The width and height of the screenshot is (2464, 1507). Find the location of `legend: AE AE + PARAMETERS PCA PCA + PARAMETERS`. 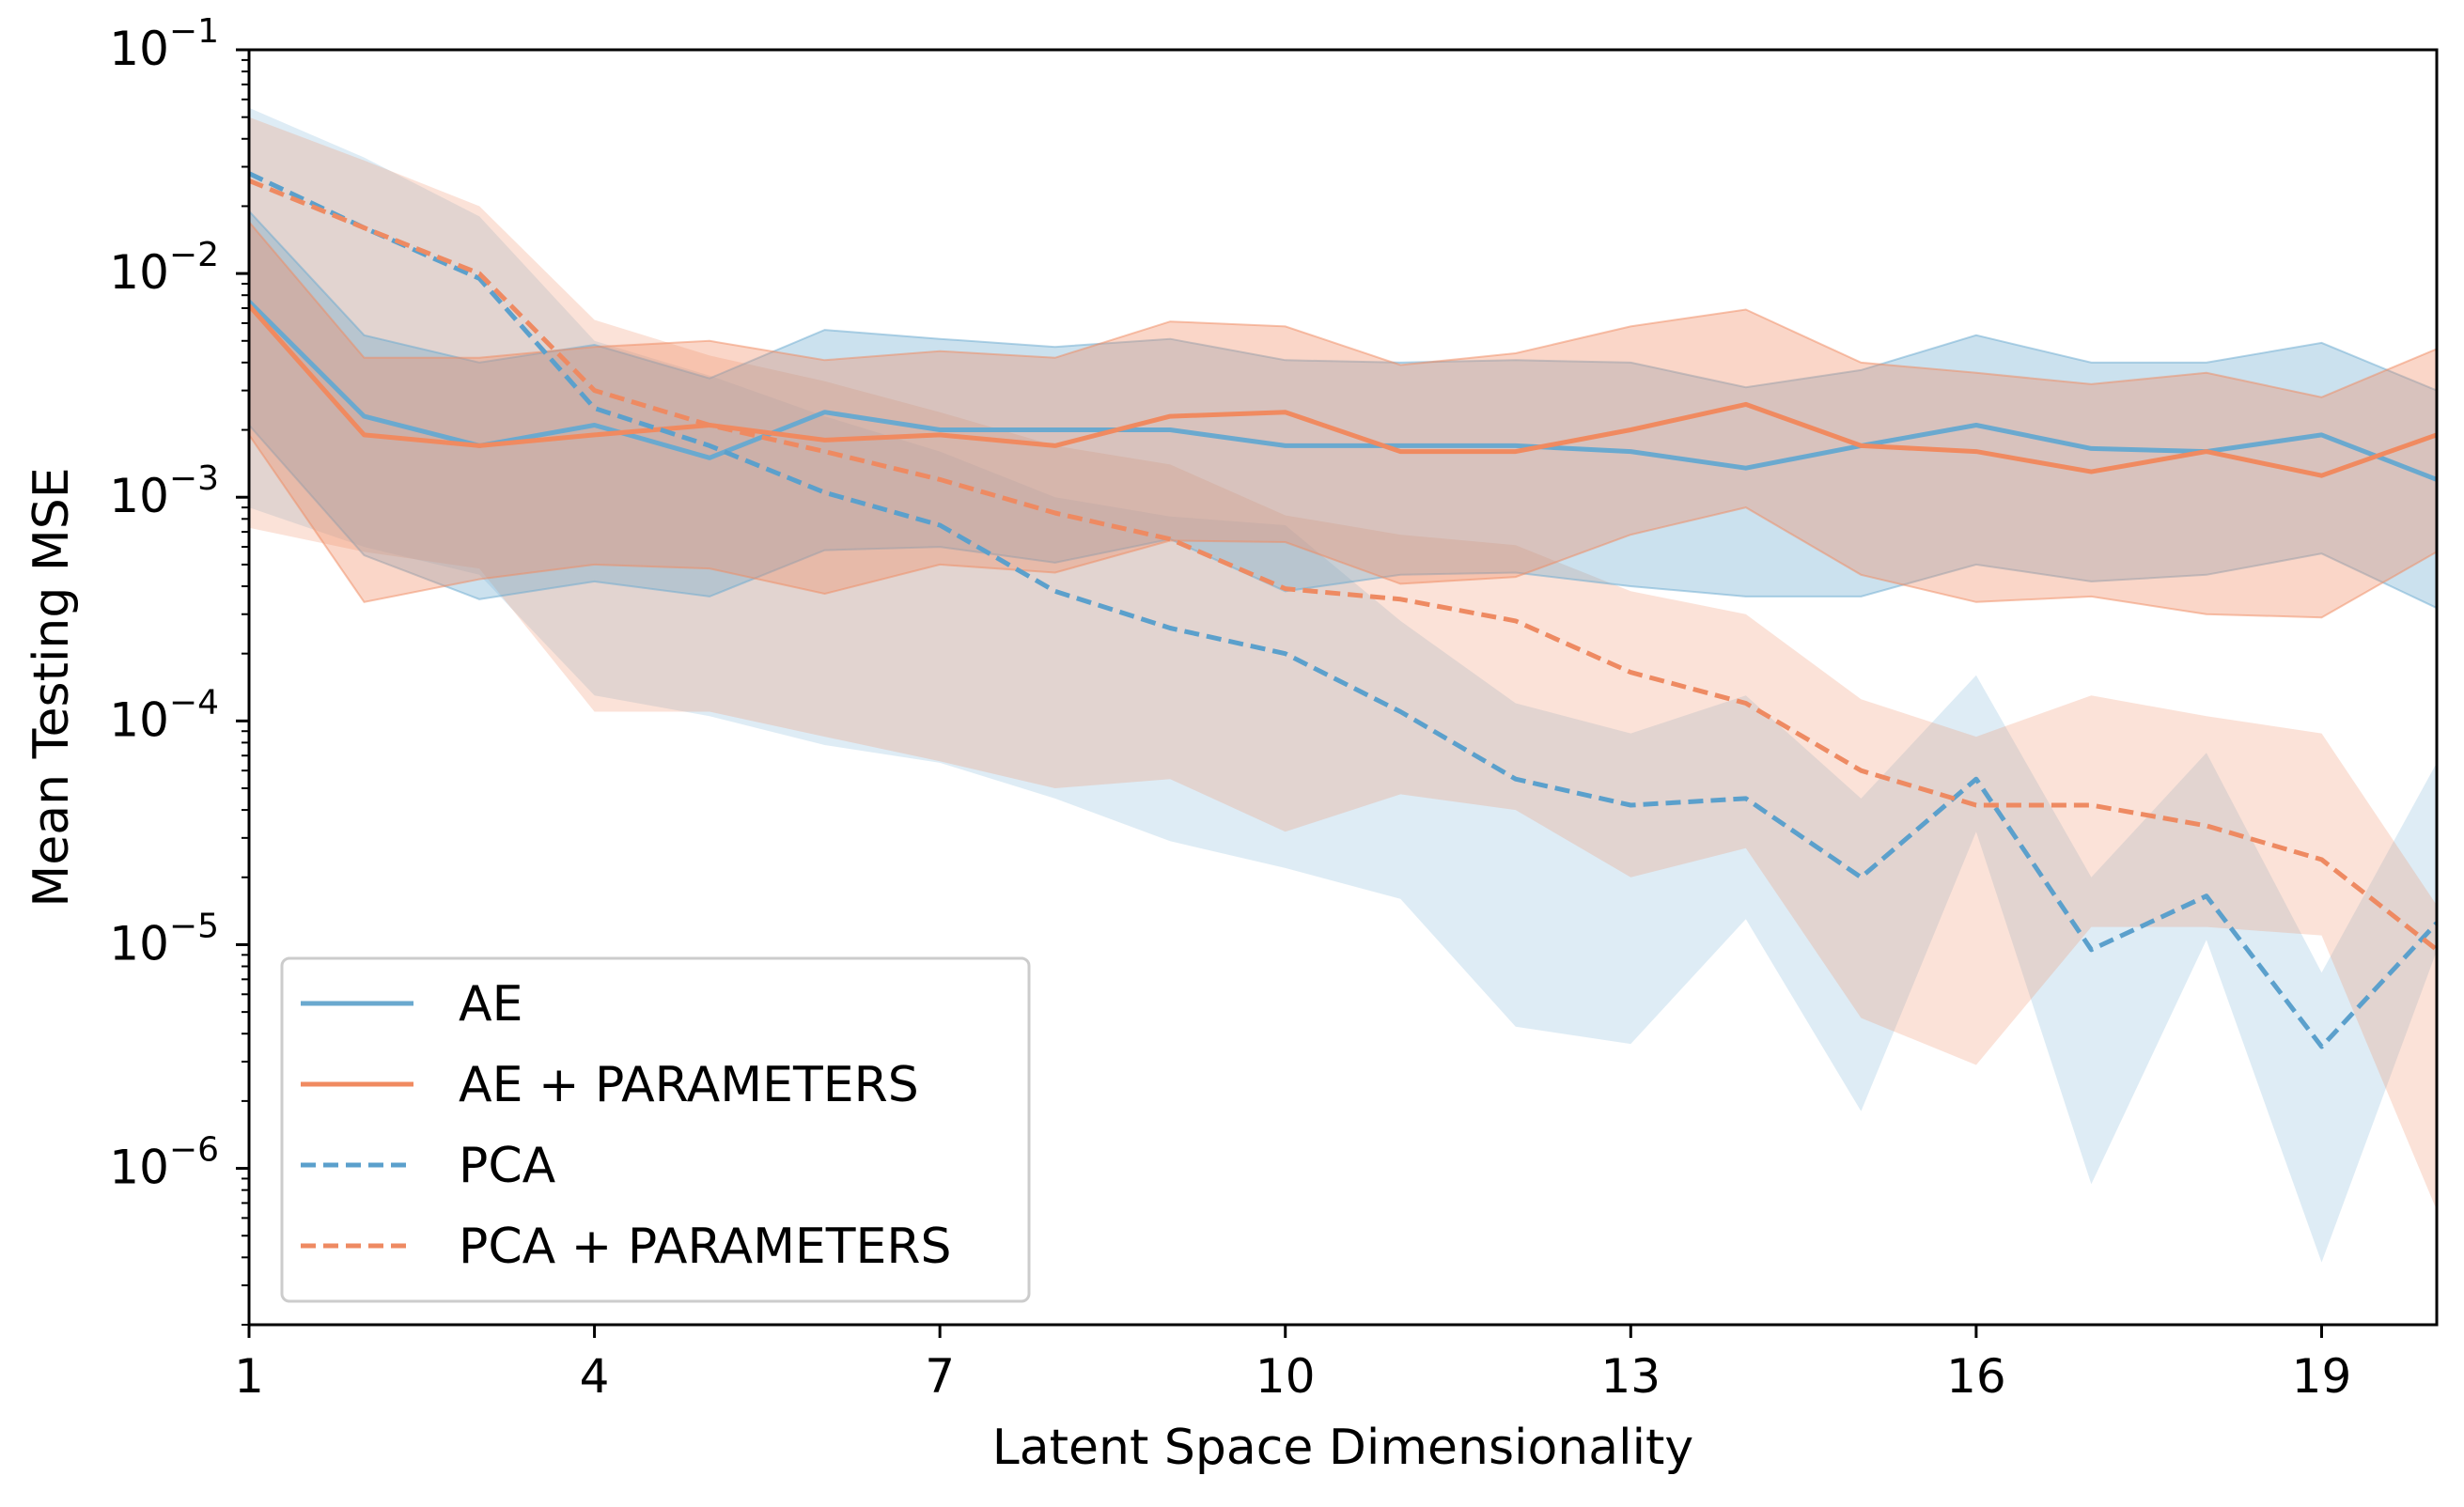

legend: AE AE + PARAMETERS PCA PCA + PARAMETERS is located at coordinates (655, 1129).